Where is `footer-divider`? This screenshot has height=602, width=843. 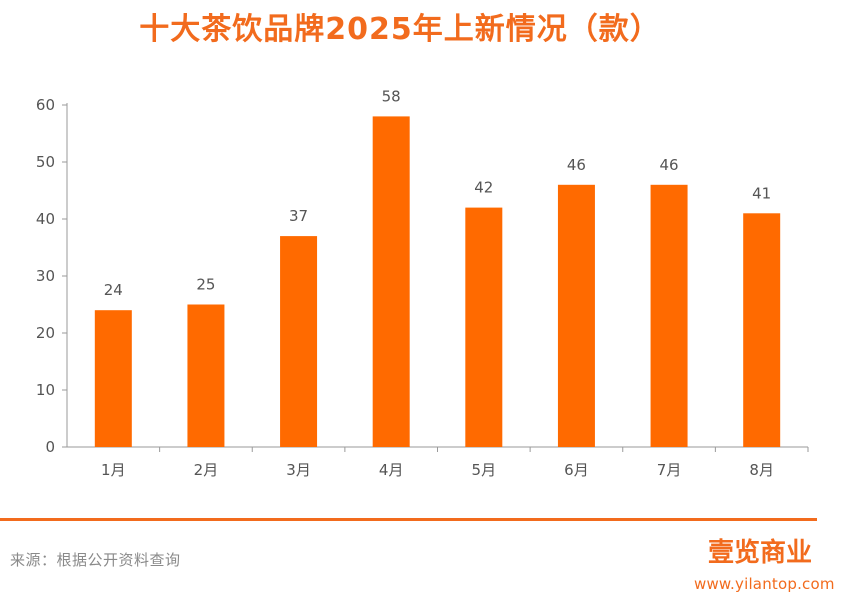
footer-divider is located at coordinates (408, 519).